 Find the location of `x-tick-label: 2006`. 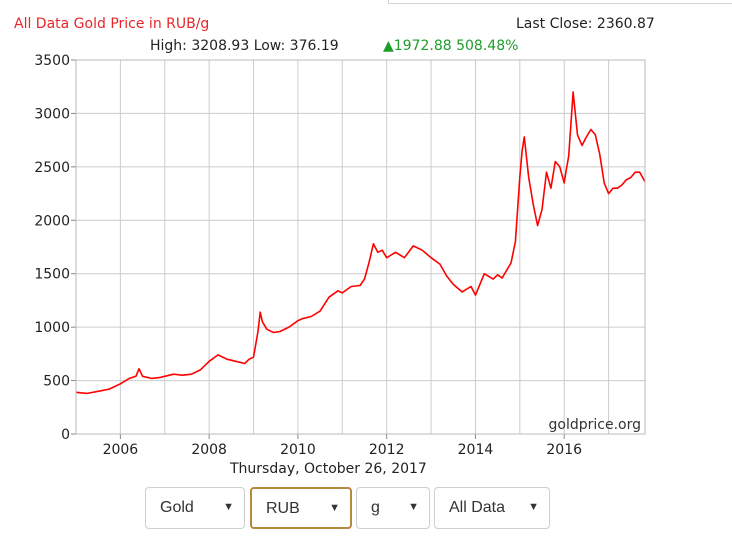

x-tick-label: 2006 is located at coordinates (121, 450).